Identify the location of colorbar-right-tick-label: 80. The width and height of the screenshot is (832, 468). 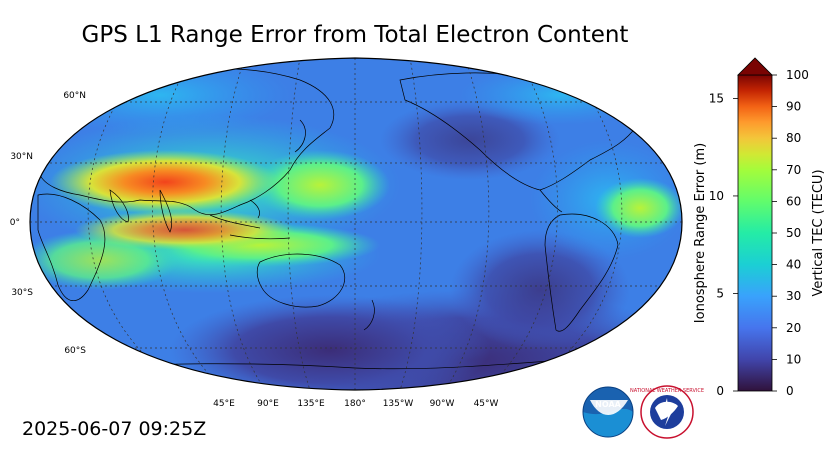
(793, 138).